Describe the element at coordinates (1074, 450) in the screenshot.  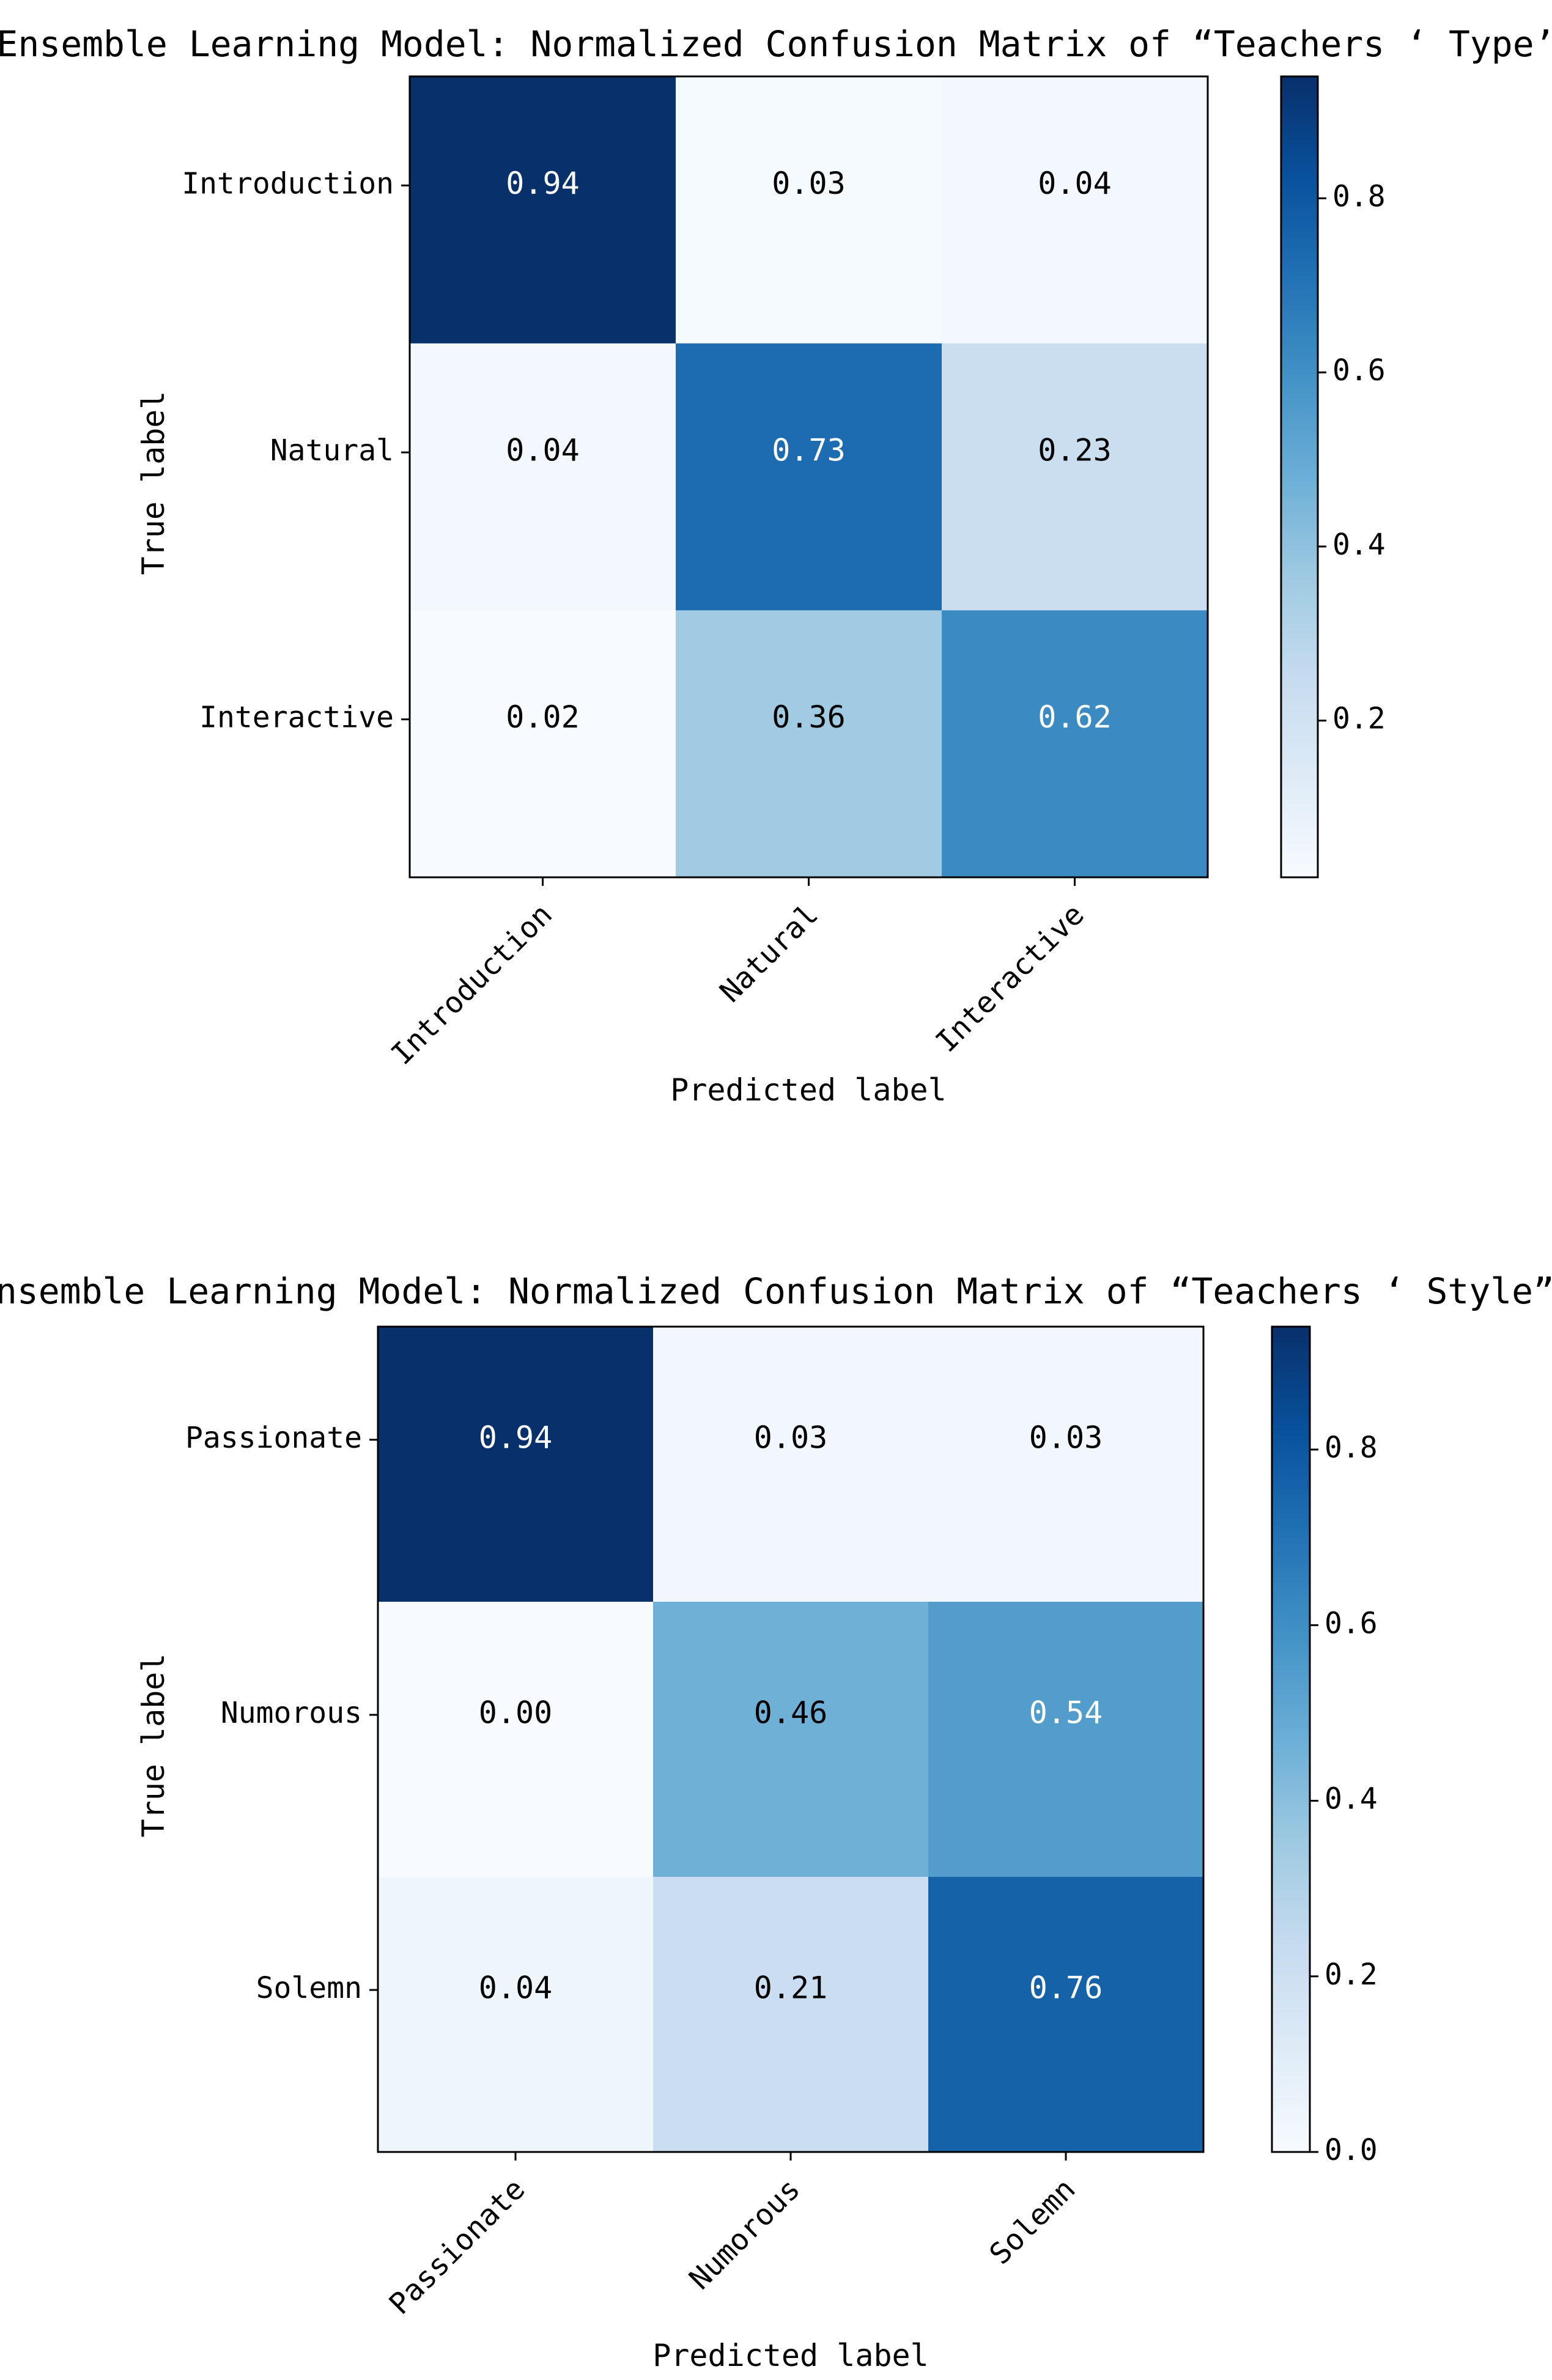
I see `cell-value-label: 0.23` at that location.